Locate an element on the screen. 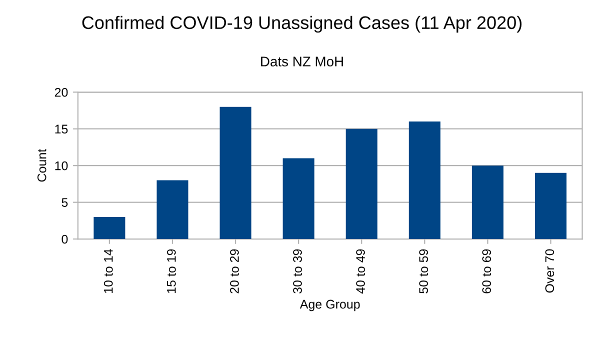 This screenshot has width=604, height=340. y-tick-label: 5 is located at coordinates (65, 202).